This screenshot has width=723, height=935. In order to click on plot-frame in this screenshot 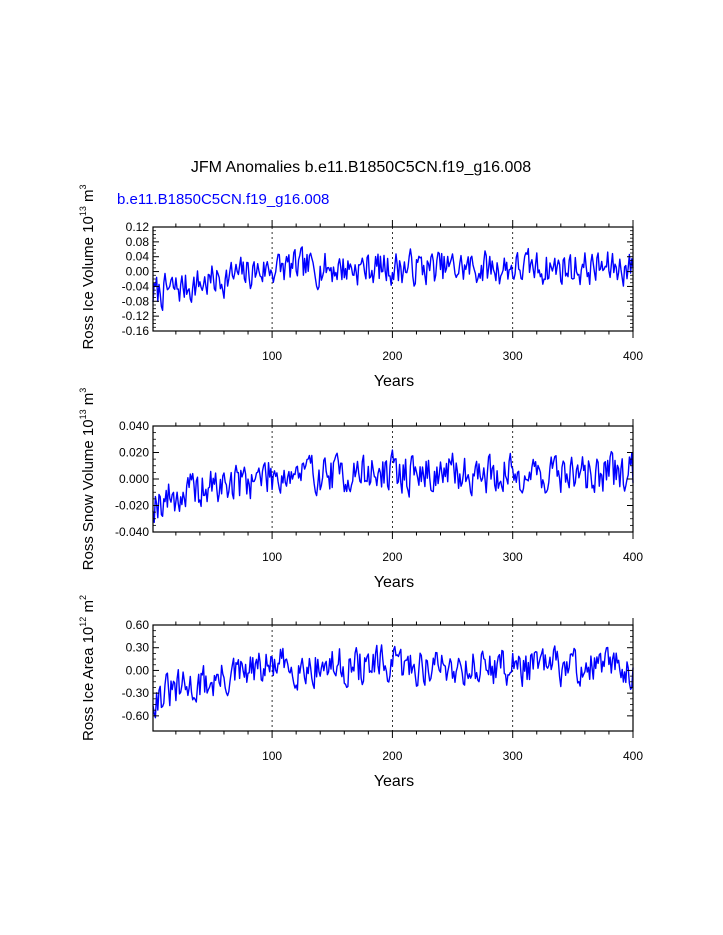, I will do `click(393, 678)`.